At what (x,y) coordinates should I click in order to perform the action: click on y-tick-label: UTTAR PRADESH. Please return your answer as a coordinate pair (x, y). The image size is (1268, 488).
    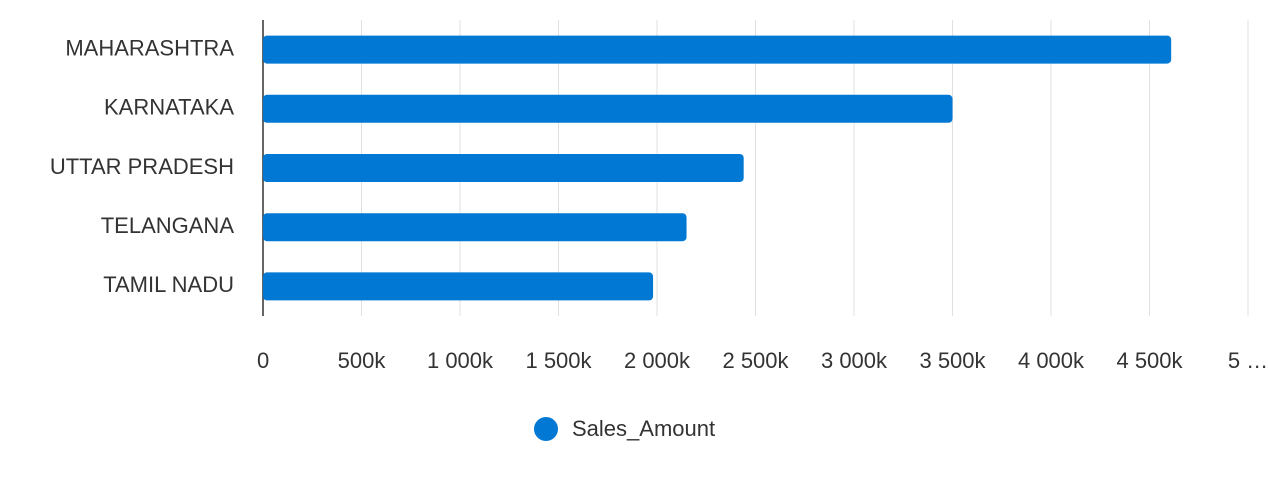
    Looking at the image, I should click on (142, 166).